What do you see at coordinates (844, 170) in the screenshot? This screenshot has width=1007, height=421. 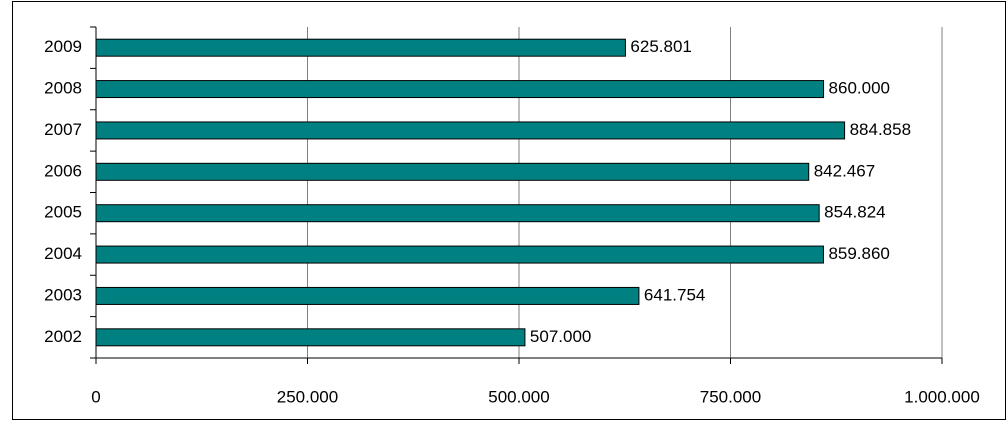 I see `value-label: 842.467` at bounding box center [844, 170].